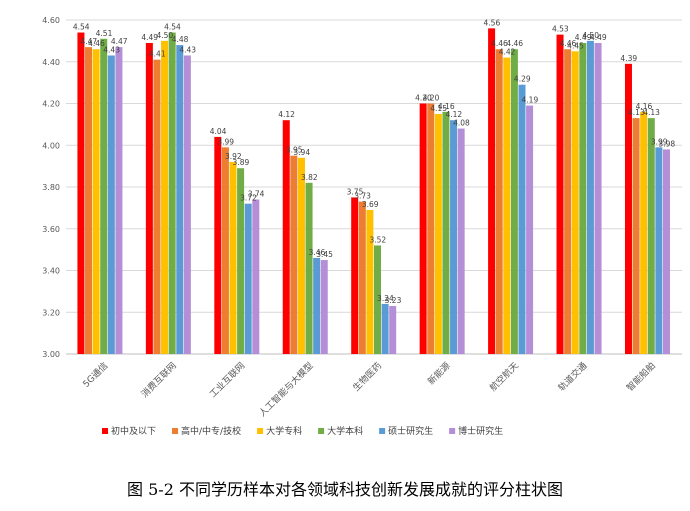  What do you see at coordinates (345, 431) in the screenshot?
I see `legend-label: 大学本科` at bounding box center [345, 431].